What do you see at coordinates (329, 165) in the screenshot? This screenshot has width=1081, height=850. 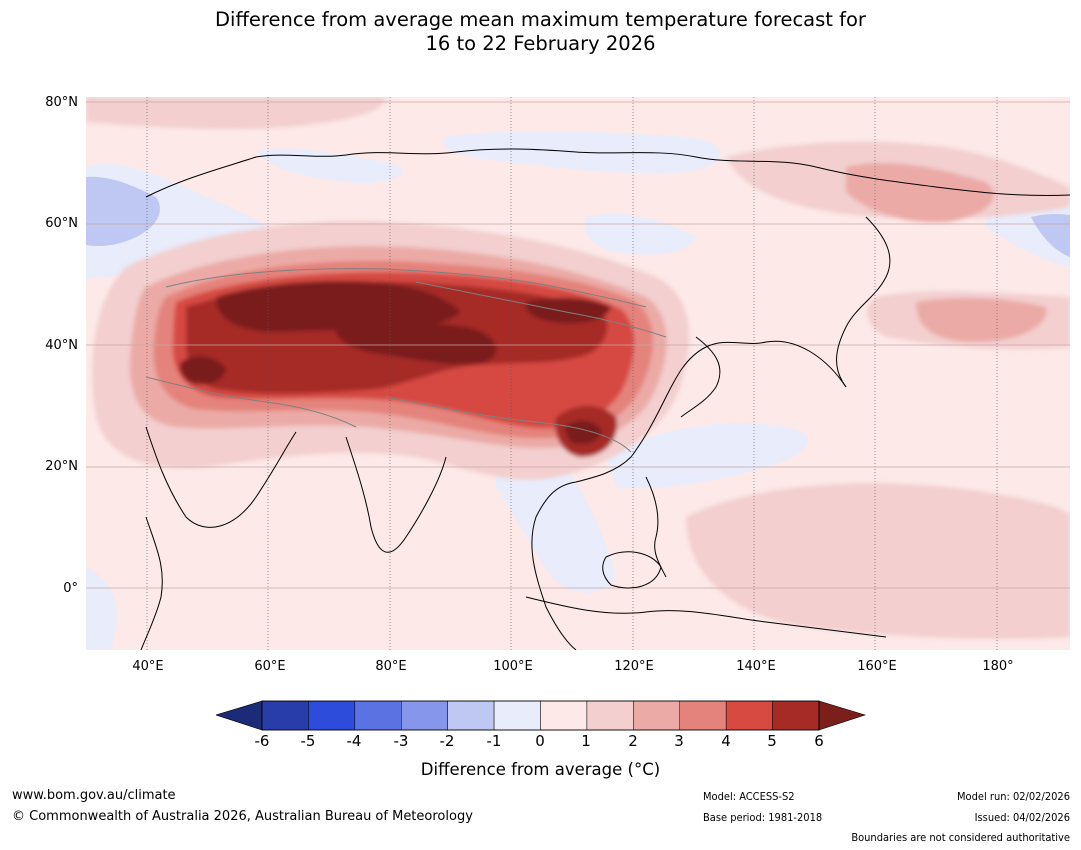 I see `cool-zone-arctic-coast` at bounding box center [329, 165].